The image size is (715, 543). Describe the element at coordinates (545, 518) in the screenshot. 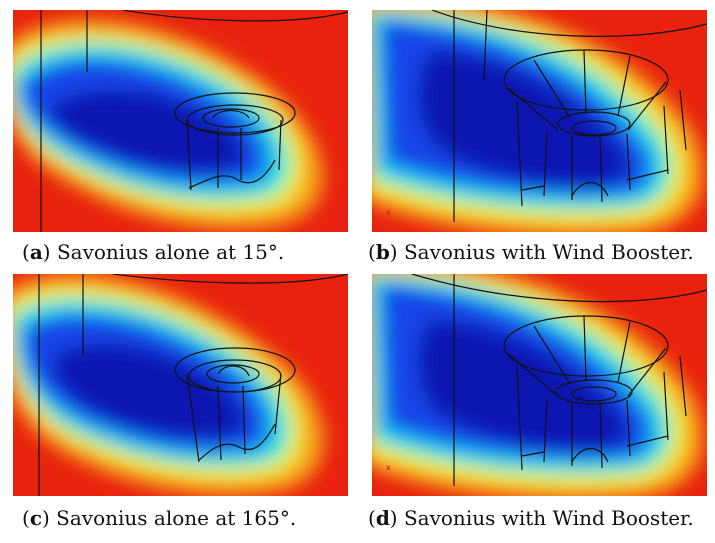

I see `caption-text-d: Savonius with Wind Booster.` at that location.